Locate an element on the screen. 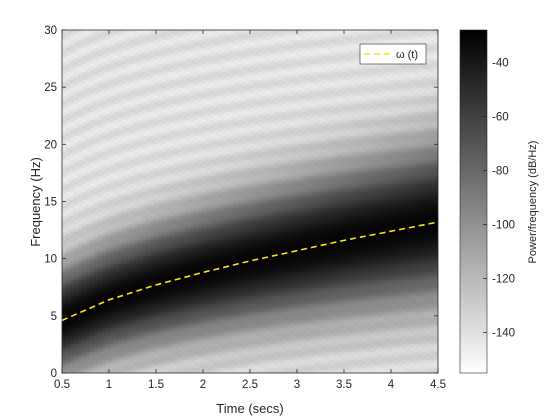  y-tick-label: 5 is located at coordinates (54, 317).